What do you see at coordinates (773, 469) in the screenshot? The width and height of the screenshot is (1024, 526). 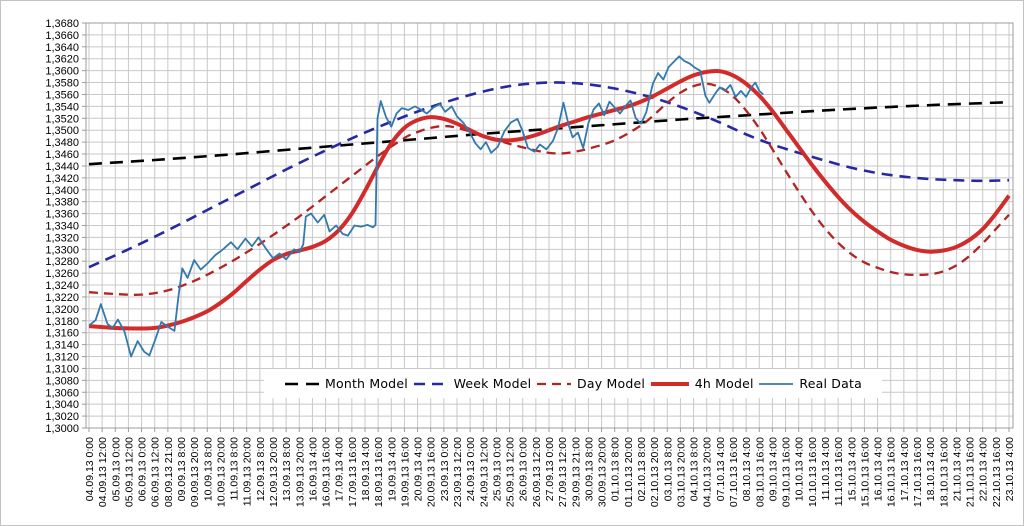 I see `x-tick-label: 09.10.13 4:00` at bounding box center [773, 469].